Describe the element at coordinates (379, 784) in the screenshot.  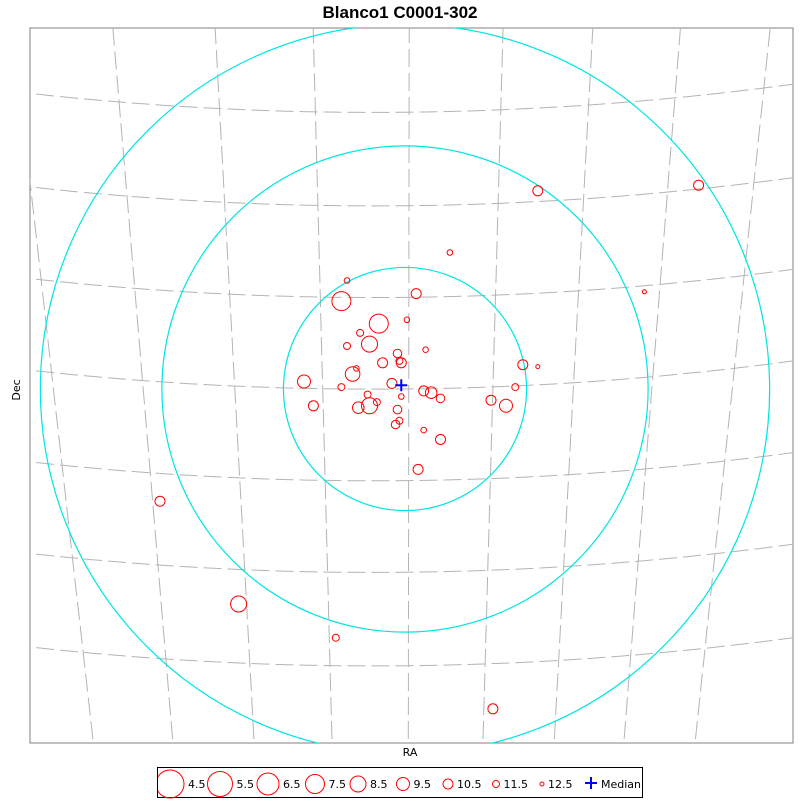
I see `legend-label: 8.5` at that location.